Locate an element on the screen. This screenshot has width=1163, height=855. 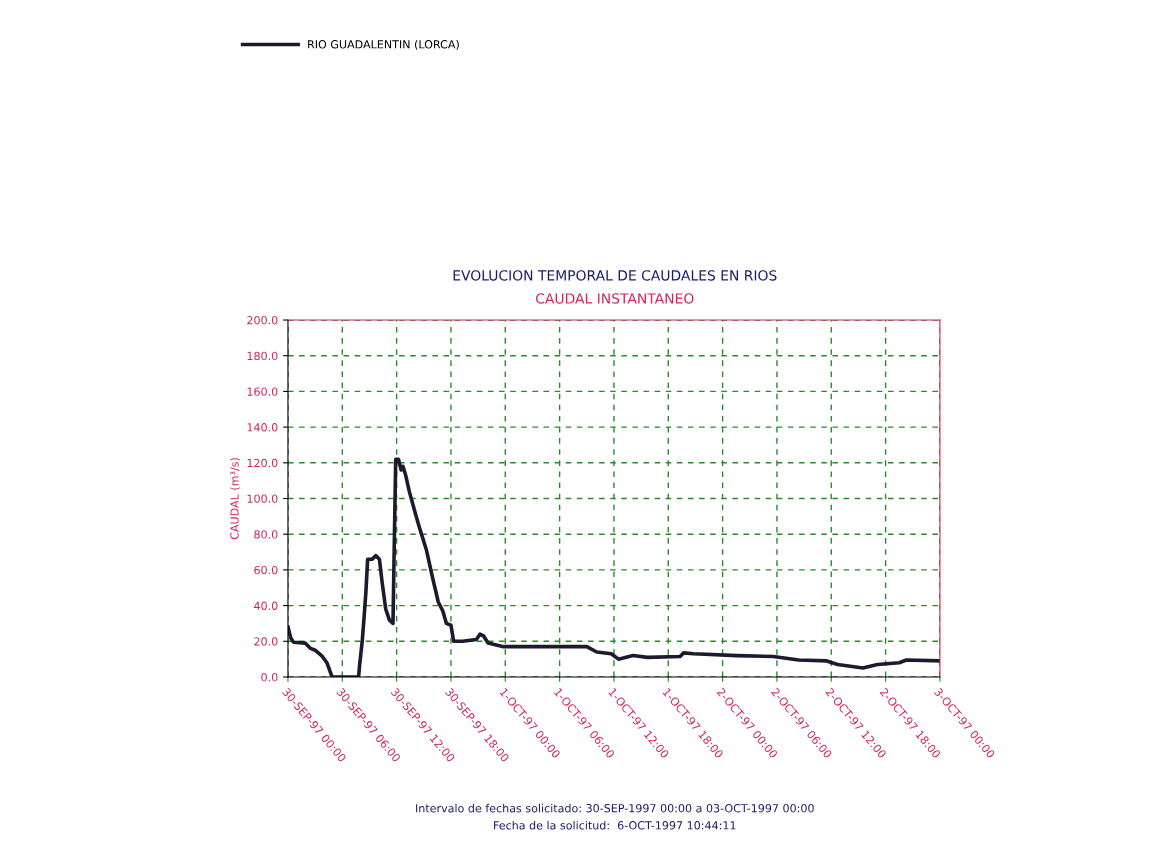
y-tick-label: 60.0 is located at coordinates (266, 570).